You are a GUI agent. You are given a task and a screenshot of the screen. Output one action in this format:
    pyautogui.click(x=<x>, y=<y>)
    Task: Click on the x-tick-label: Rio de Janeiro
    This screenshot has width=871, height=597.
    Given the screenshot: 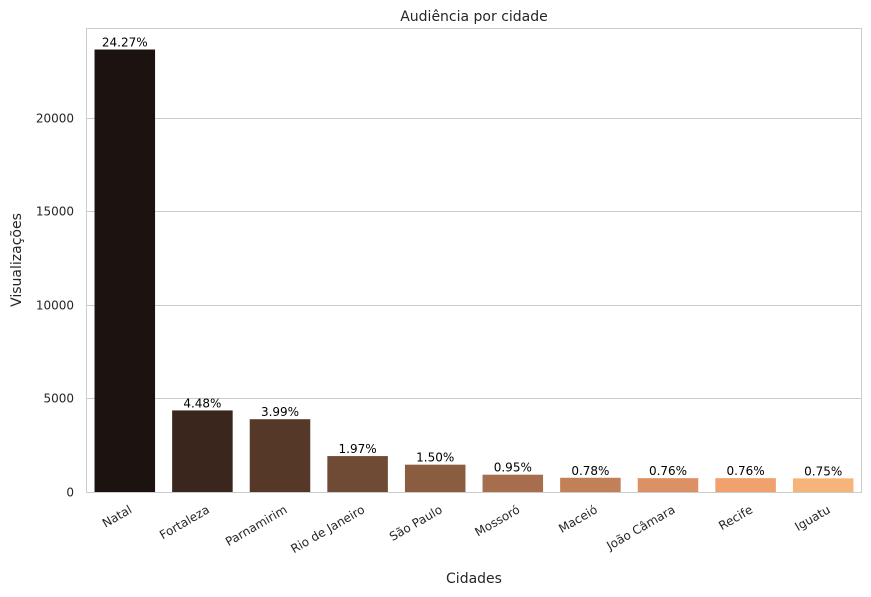 What is the action you would take?
    pyautogui.click(x=327, y=529)
    